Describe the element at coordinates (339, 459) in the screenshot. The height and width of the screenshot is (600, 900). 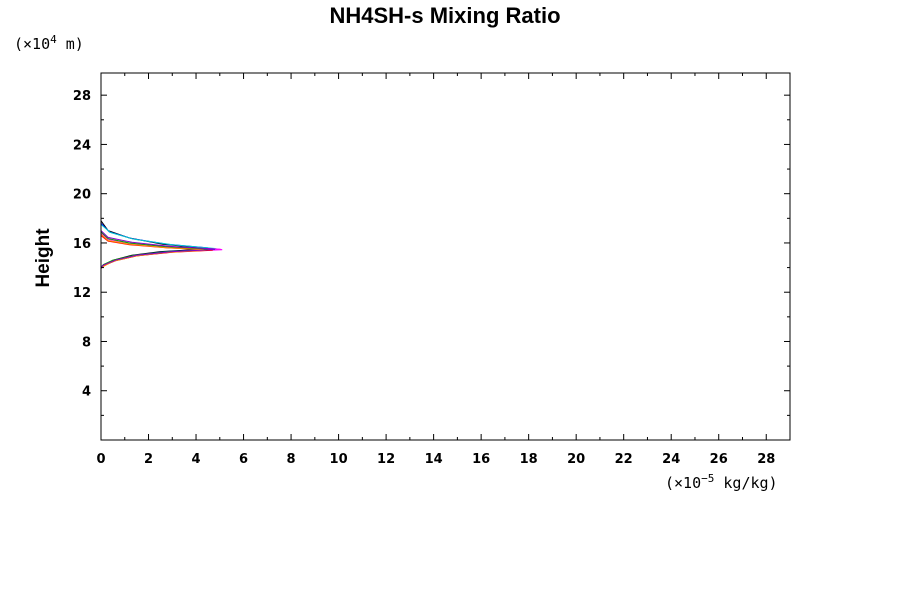
I see `x-tick-label: 10` at that location.